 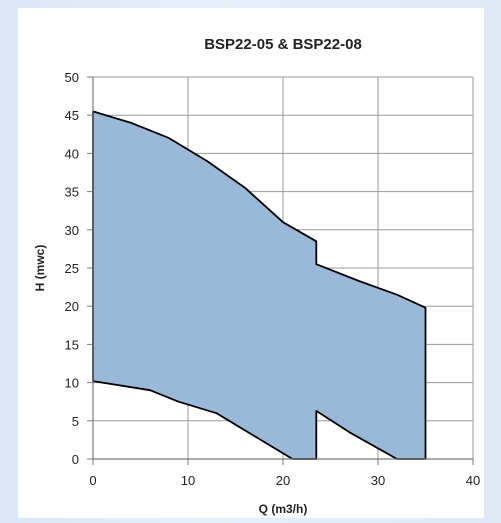 What do you see at coordinates (72, 383) in the screenshot?
I see `y-tick-label: 10` at bounding box center [72, 383].